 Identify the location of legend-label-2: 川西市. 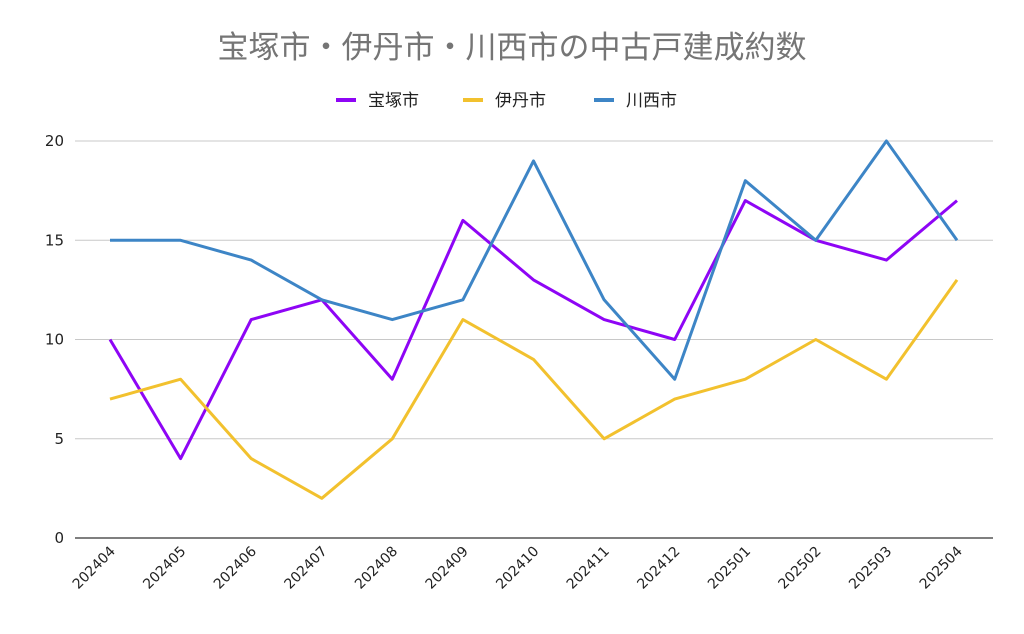
(651, 101).